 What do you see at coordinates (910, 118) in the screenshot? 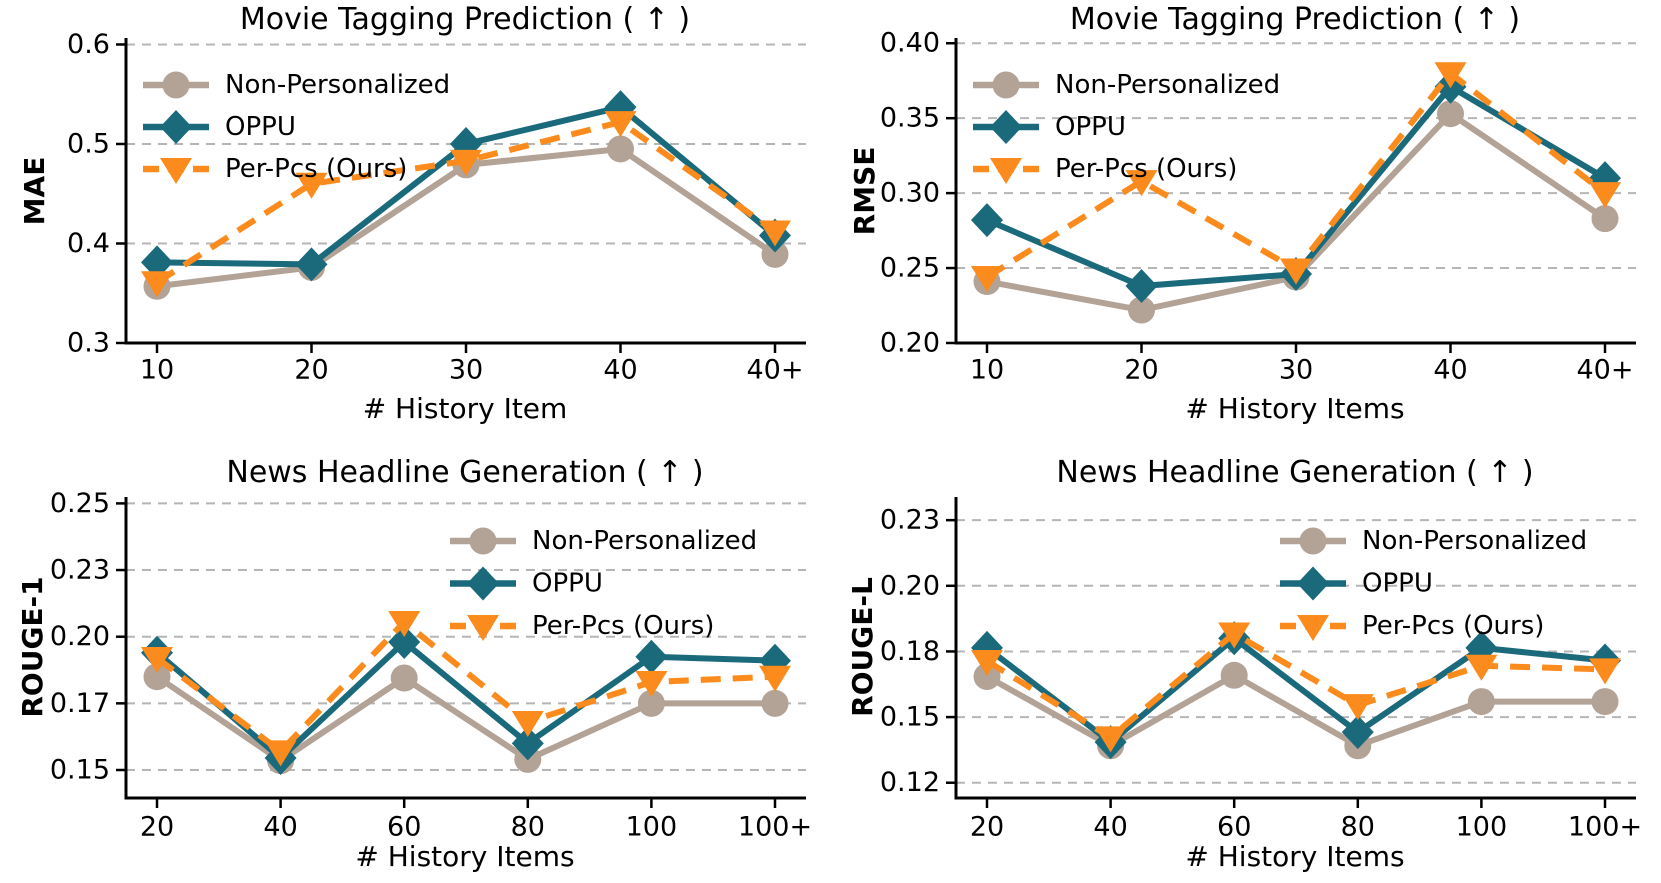
I see `y-tick-label: 0.35` at bounding box center [910, 118].